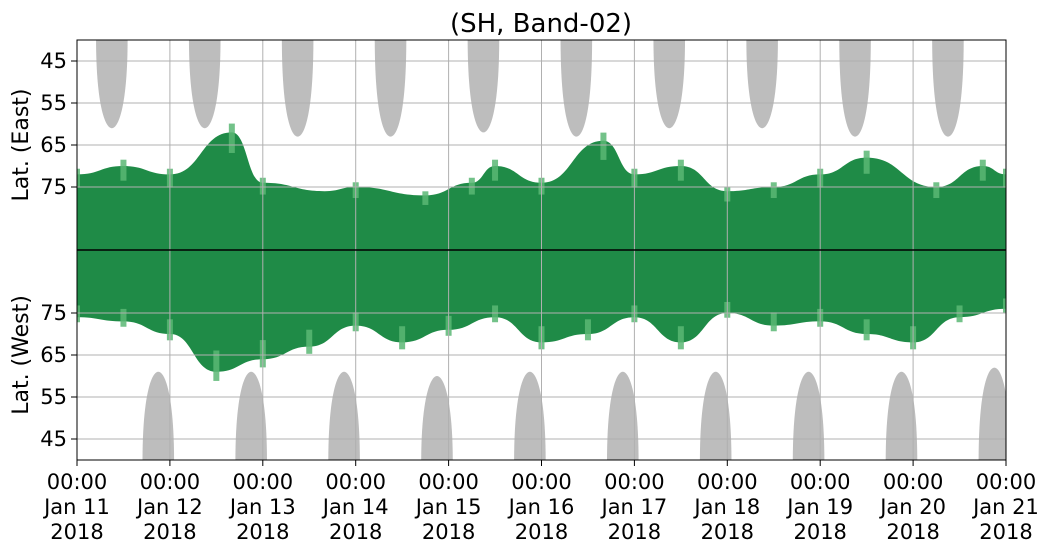 This screenshot has width=1051, height=556. I want to click on x-tick-label: 00:00 Jan 11 2018, so click(76, 507).